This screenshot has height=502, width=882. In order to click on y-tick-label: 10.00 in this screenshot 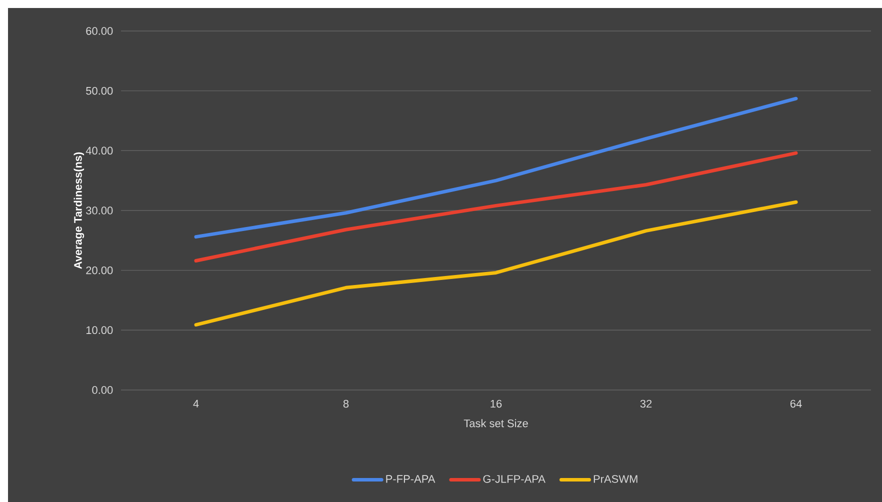, I will do `click(99, 330)`.